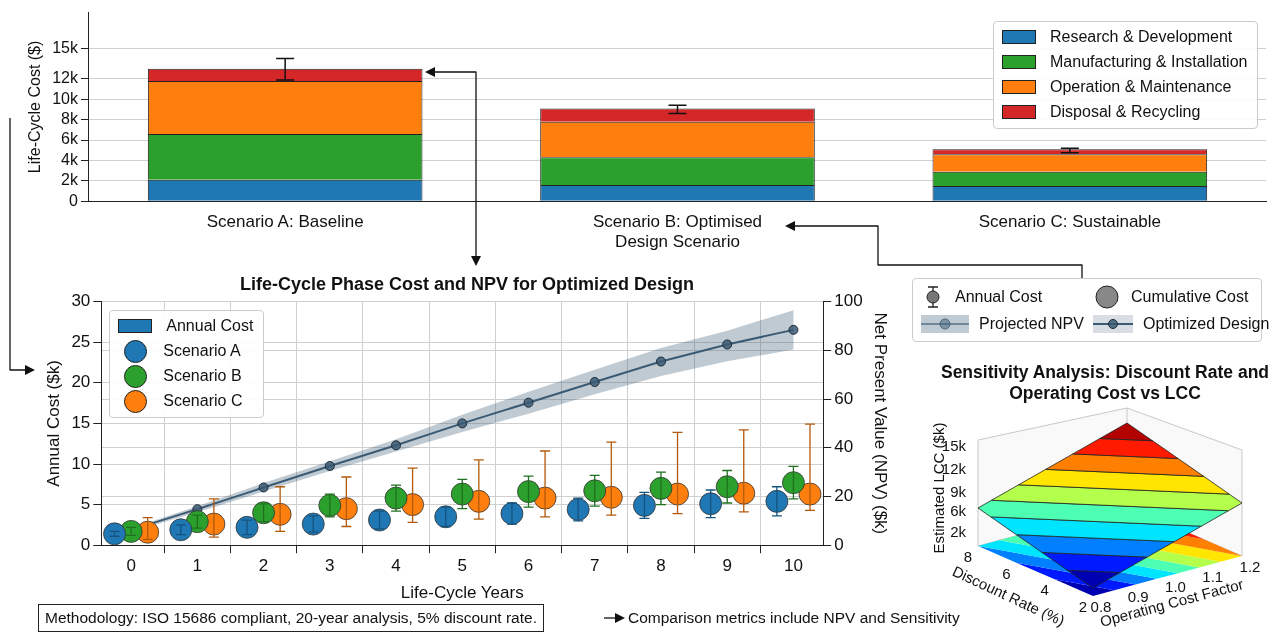  I want to click on y2-tick-label: 100, so click(848, 301).